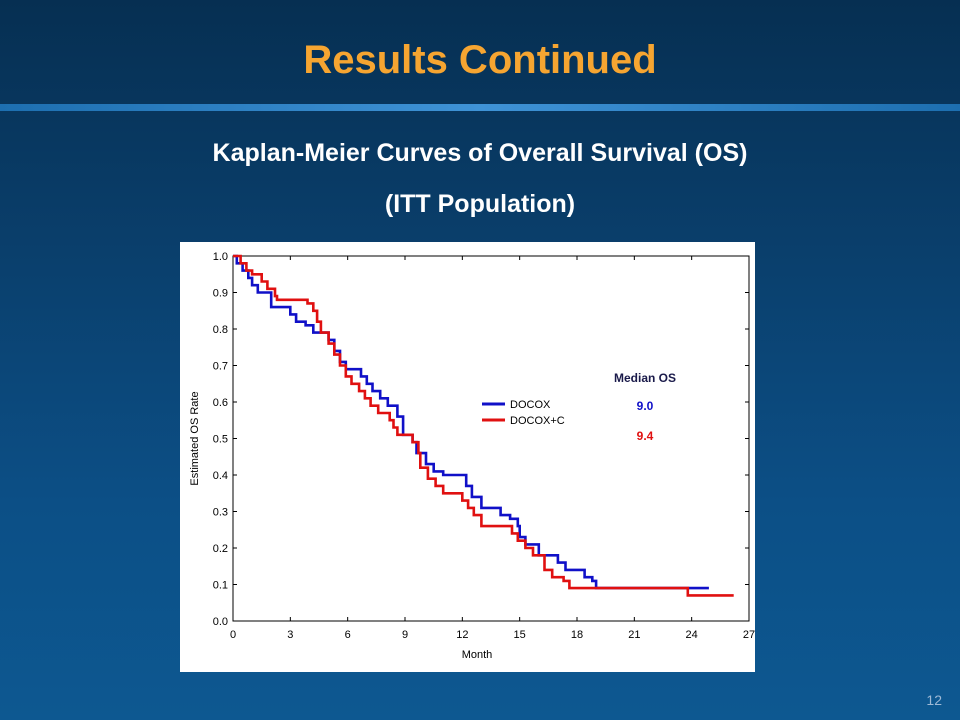 The height and width of the screenshot is (720, 960). I want to click on y-tick-label: 0.9, so click(220, 294).